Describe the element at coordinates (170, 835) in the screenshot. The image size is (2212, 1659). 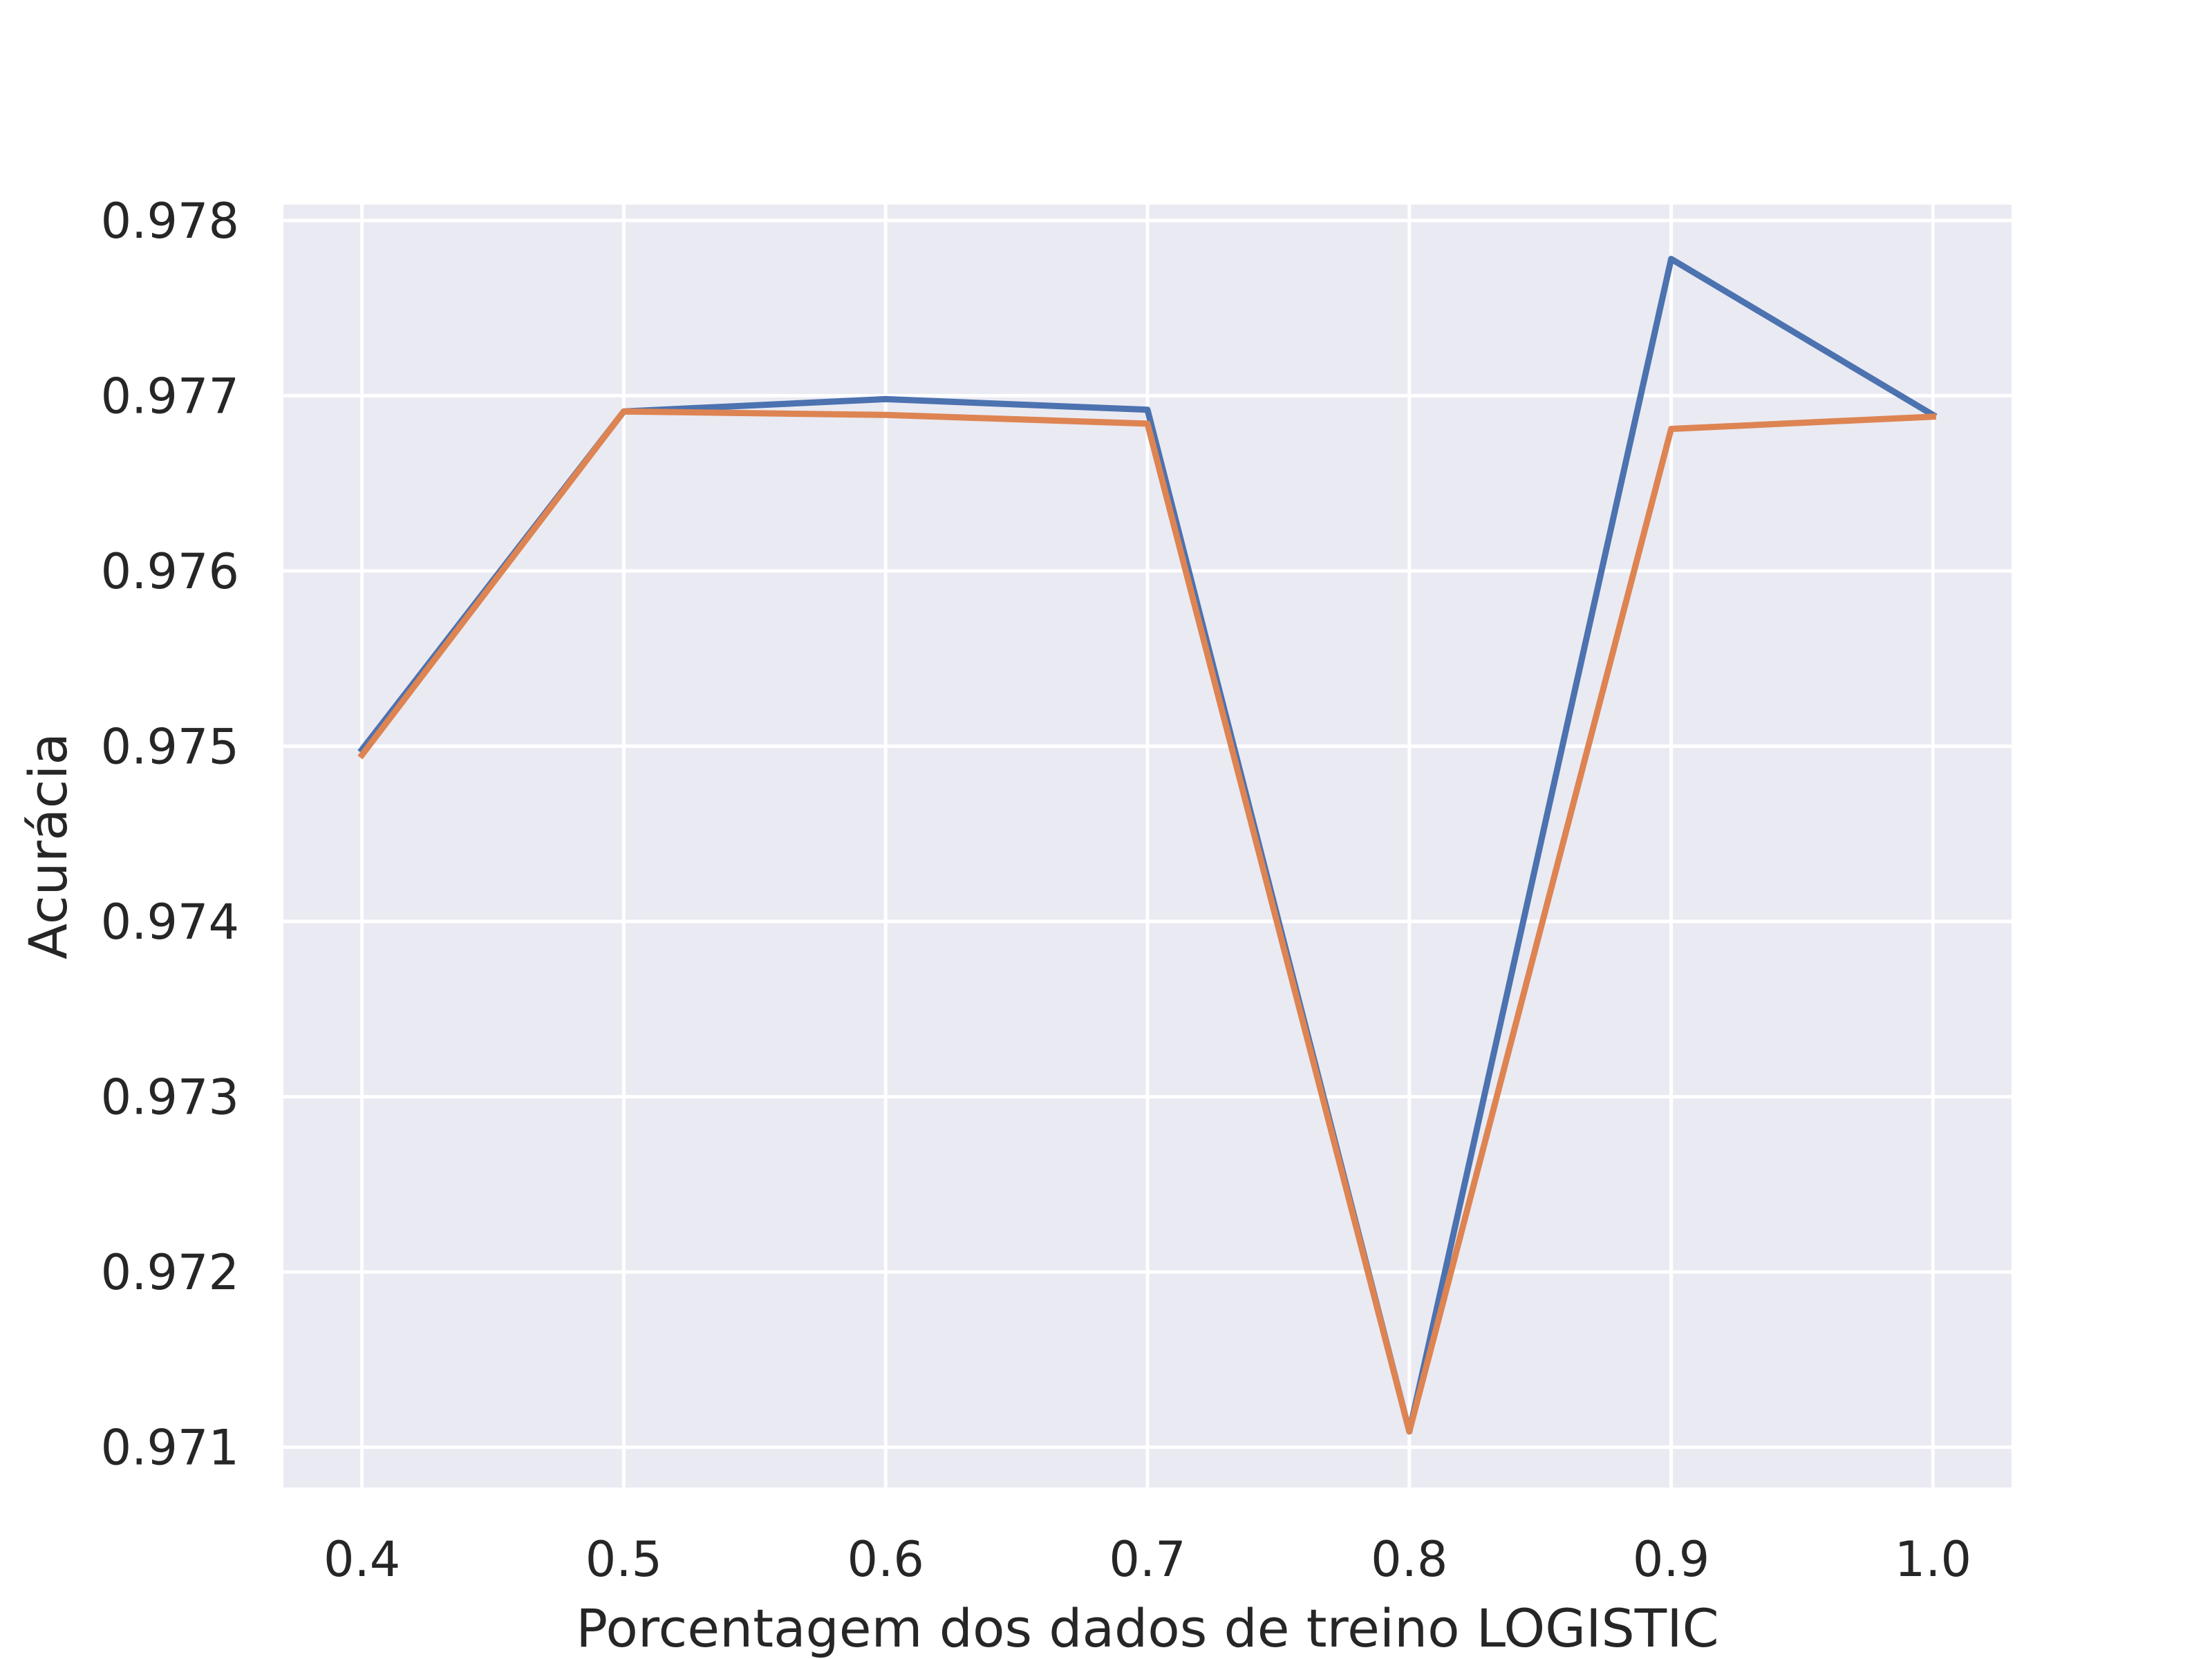
I see `y-tick-labels: 0.971 0.972 0.973 0.974 0.975 0.976 0.977 0.978` at that location.